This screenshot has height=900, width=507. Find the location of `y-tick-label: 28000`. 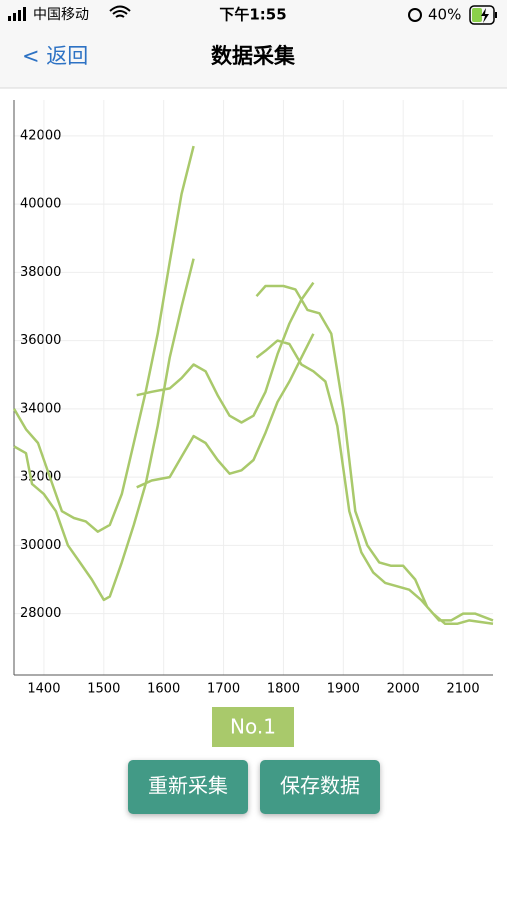

y-tick-label: 28000 is located at coordinates (40, 613).